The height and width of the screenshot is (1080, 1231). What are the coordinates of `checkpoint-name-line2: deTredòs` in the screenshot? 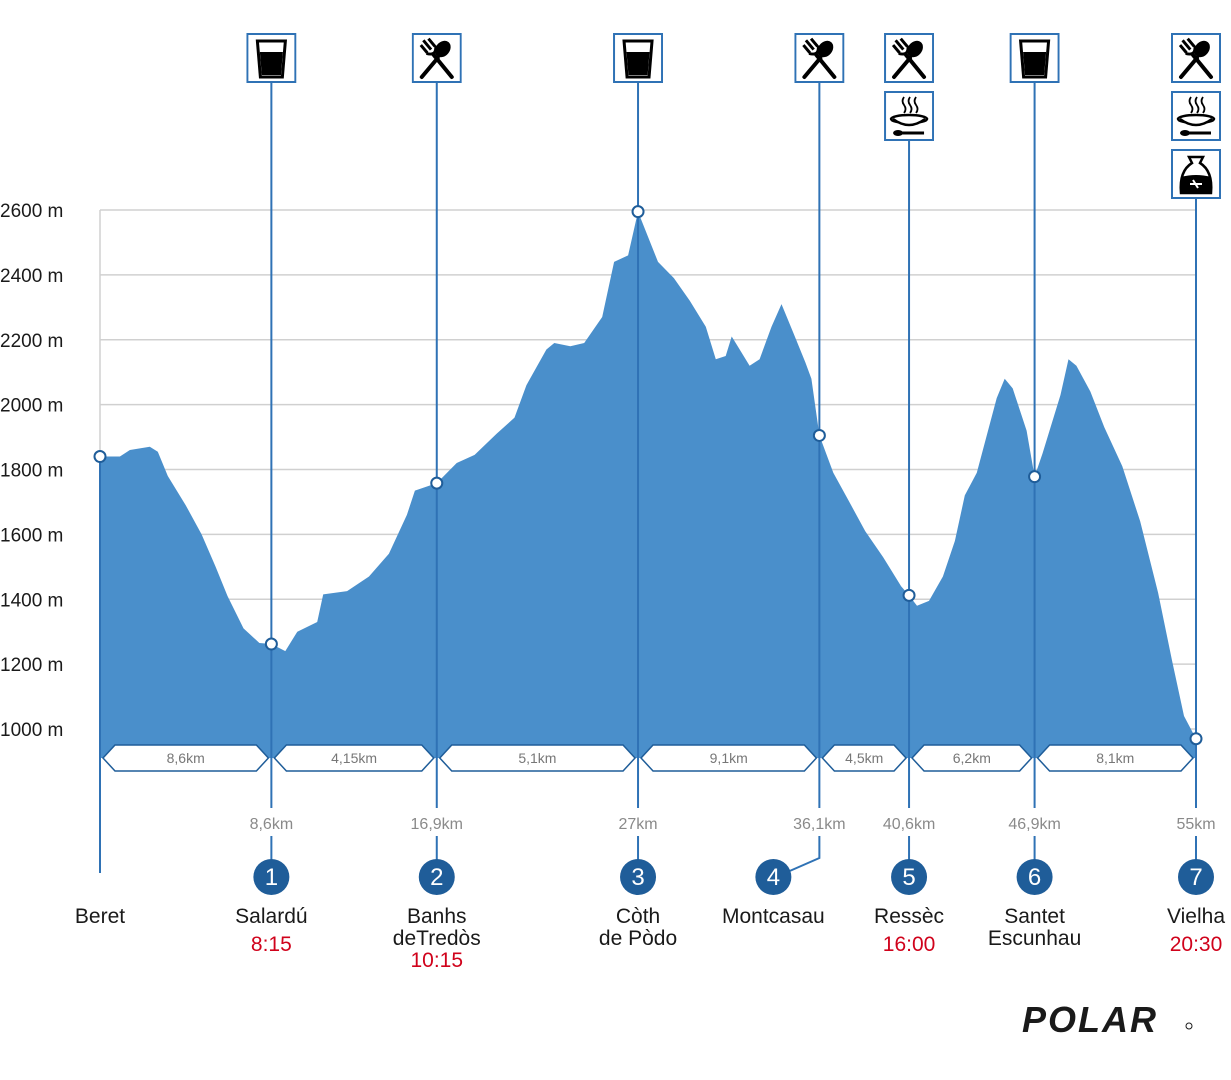 It's located at (437, 938).